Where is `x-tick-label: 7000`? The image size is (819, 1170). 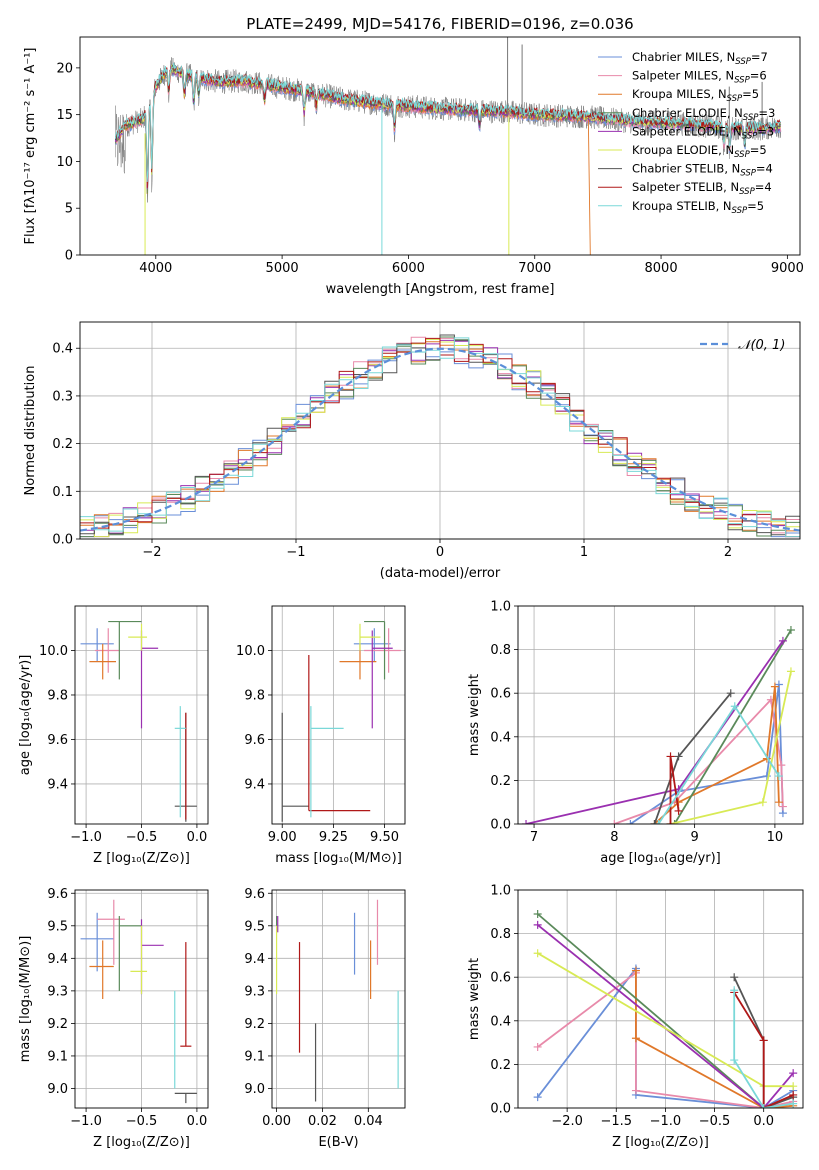
x-tick-label: 7000 is located at coordinates (534, 268).